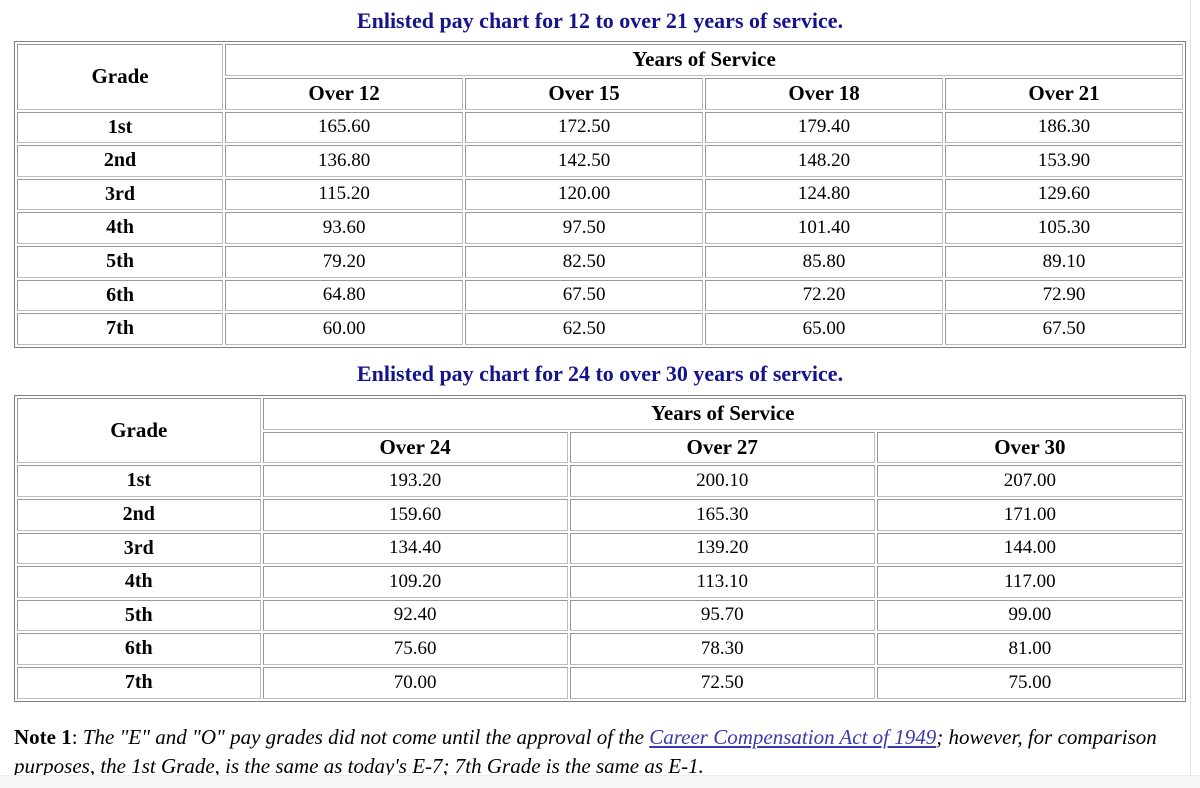 Image resolution: width=1200 pixels, height=788 pixels. Describe the element at coordinates (1029, 481) in the screenshot. I see `pay-cell: 207.00` at that location.